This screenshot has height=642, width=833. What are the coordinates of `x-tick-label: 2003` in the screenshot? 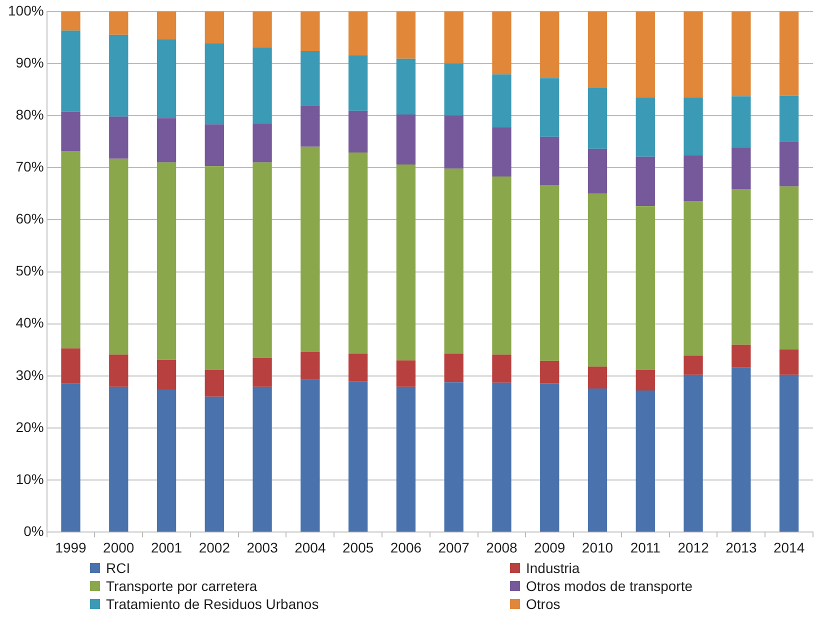 It's located at (262, 547).